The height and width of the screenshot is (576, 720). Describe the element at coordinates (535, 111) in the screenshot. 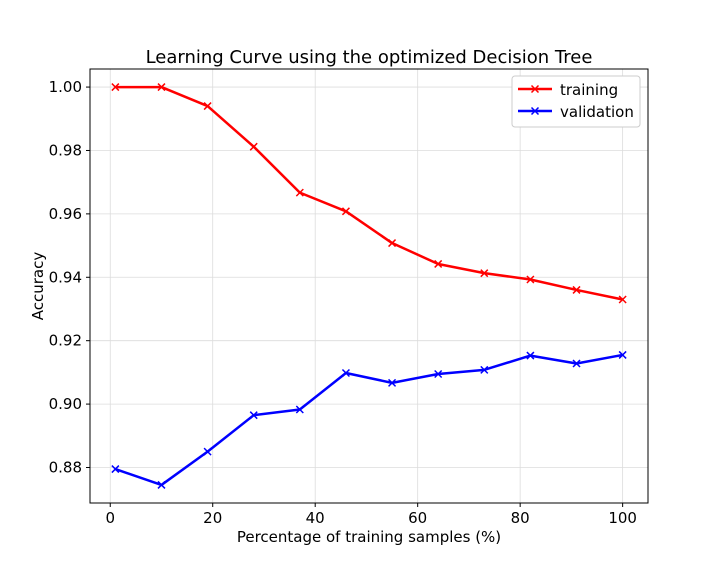

I see `legend-validation-marker` at that location.